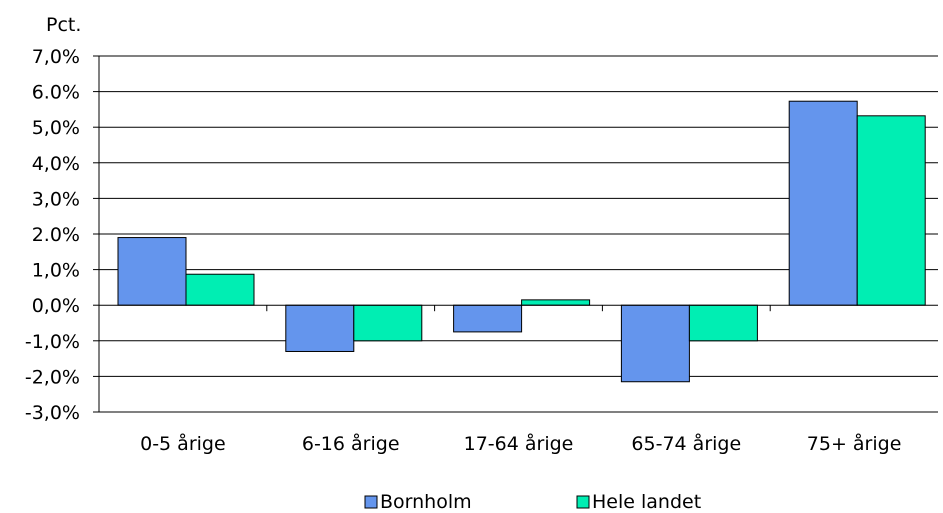  What do you see at coordinates (56, 128) in the screenshot?
I see `y-tick-label: 5,0%` at bounding box center [56, 128].